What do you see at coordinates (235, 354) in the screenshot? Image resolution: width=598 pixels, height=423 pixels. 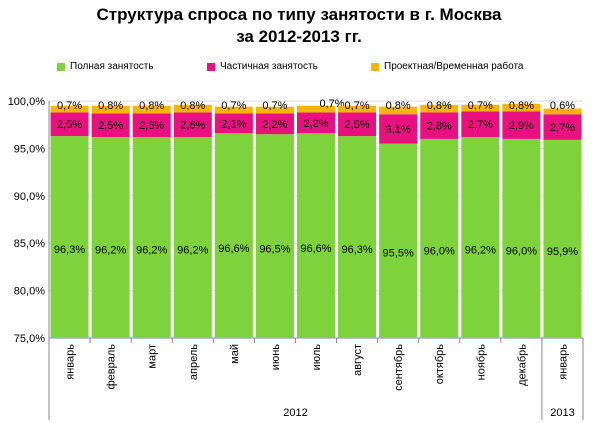 I see `x-category-label: май` at bounding box center [235, 354].